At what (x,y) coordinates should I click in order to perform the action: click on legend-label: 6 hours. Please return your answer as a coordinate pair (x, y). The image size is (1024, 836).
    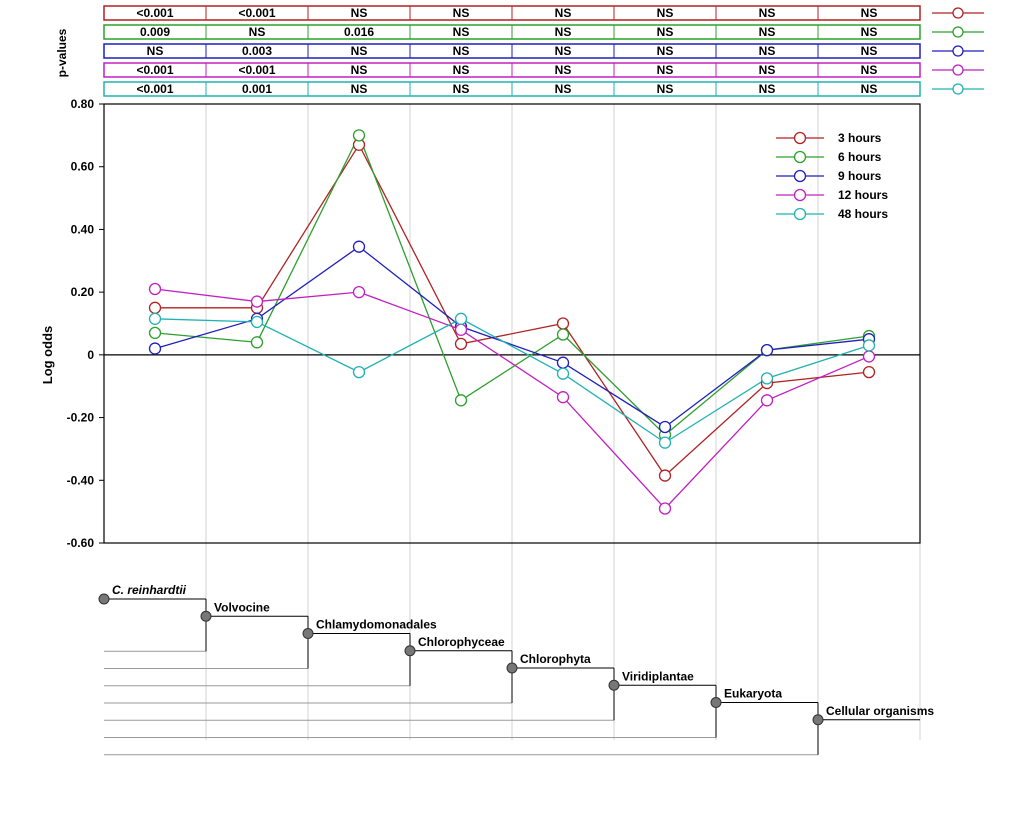
    Looking at the image, I should click on (860, 157).